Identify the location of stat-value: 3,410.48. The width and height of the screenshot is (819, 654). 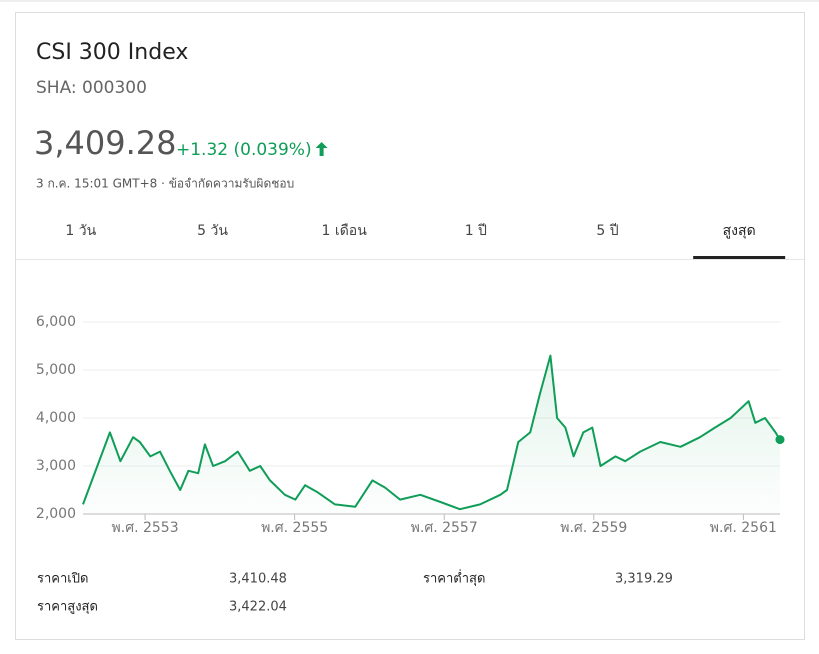
(258, 579).